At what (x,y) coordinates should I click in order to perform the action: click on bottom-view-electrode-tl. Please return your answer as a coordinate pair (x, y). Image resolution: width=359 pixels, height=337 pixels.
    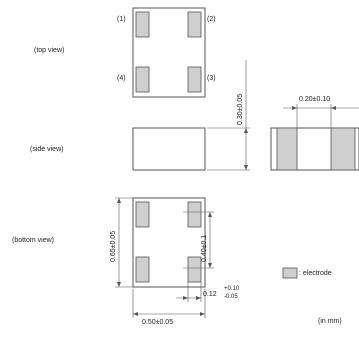
    Looking at the image, I should click on (142, 214).